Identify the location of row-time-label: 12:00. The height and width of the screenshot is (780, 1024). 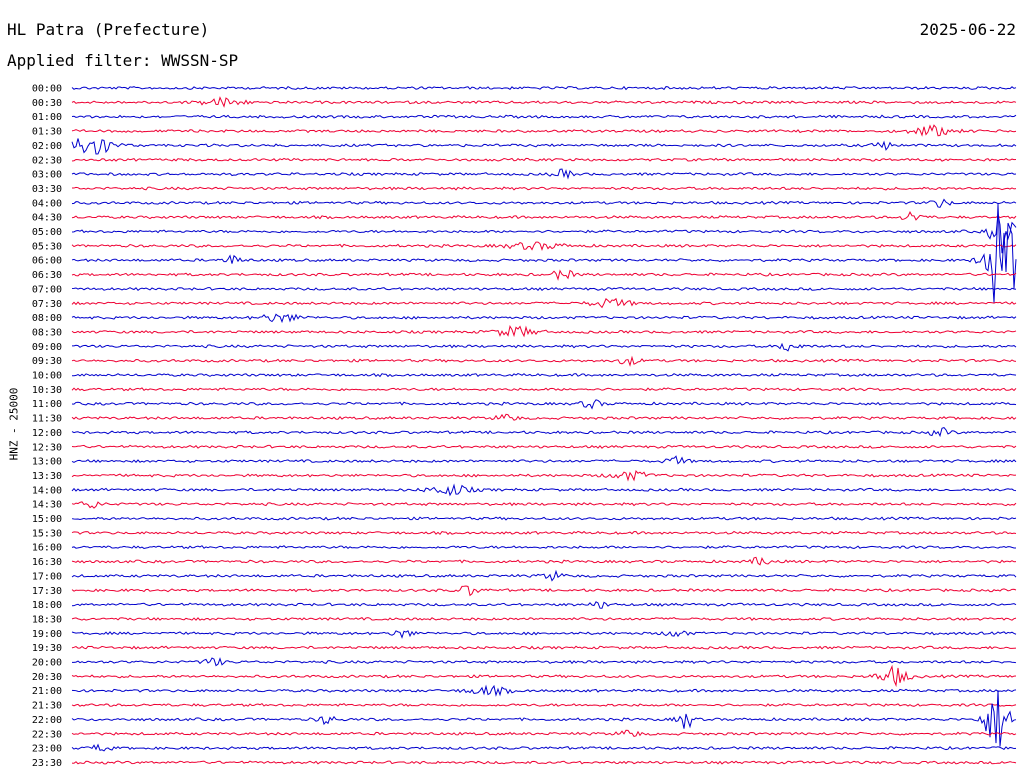
(47, 433).